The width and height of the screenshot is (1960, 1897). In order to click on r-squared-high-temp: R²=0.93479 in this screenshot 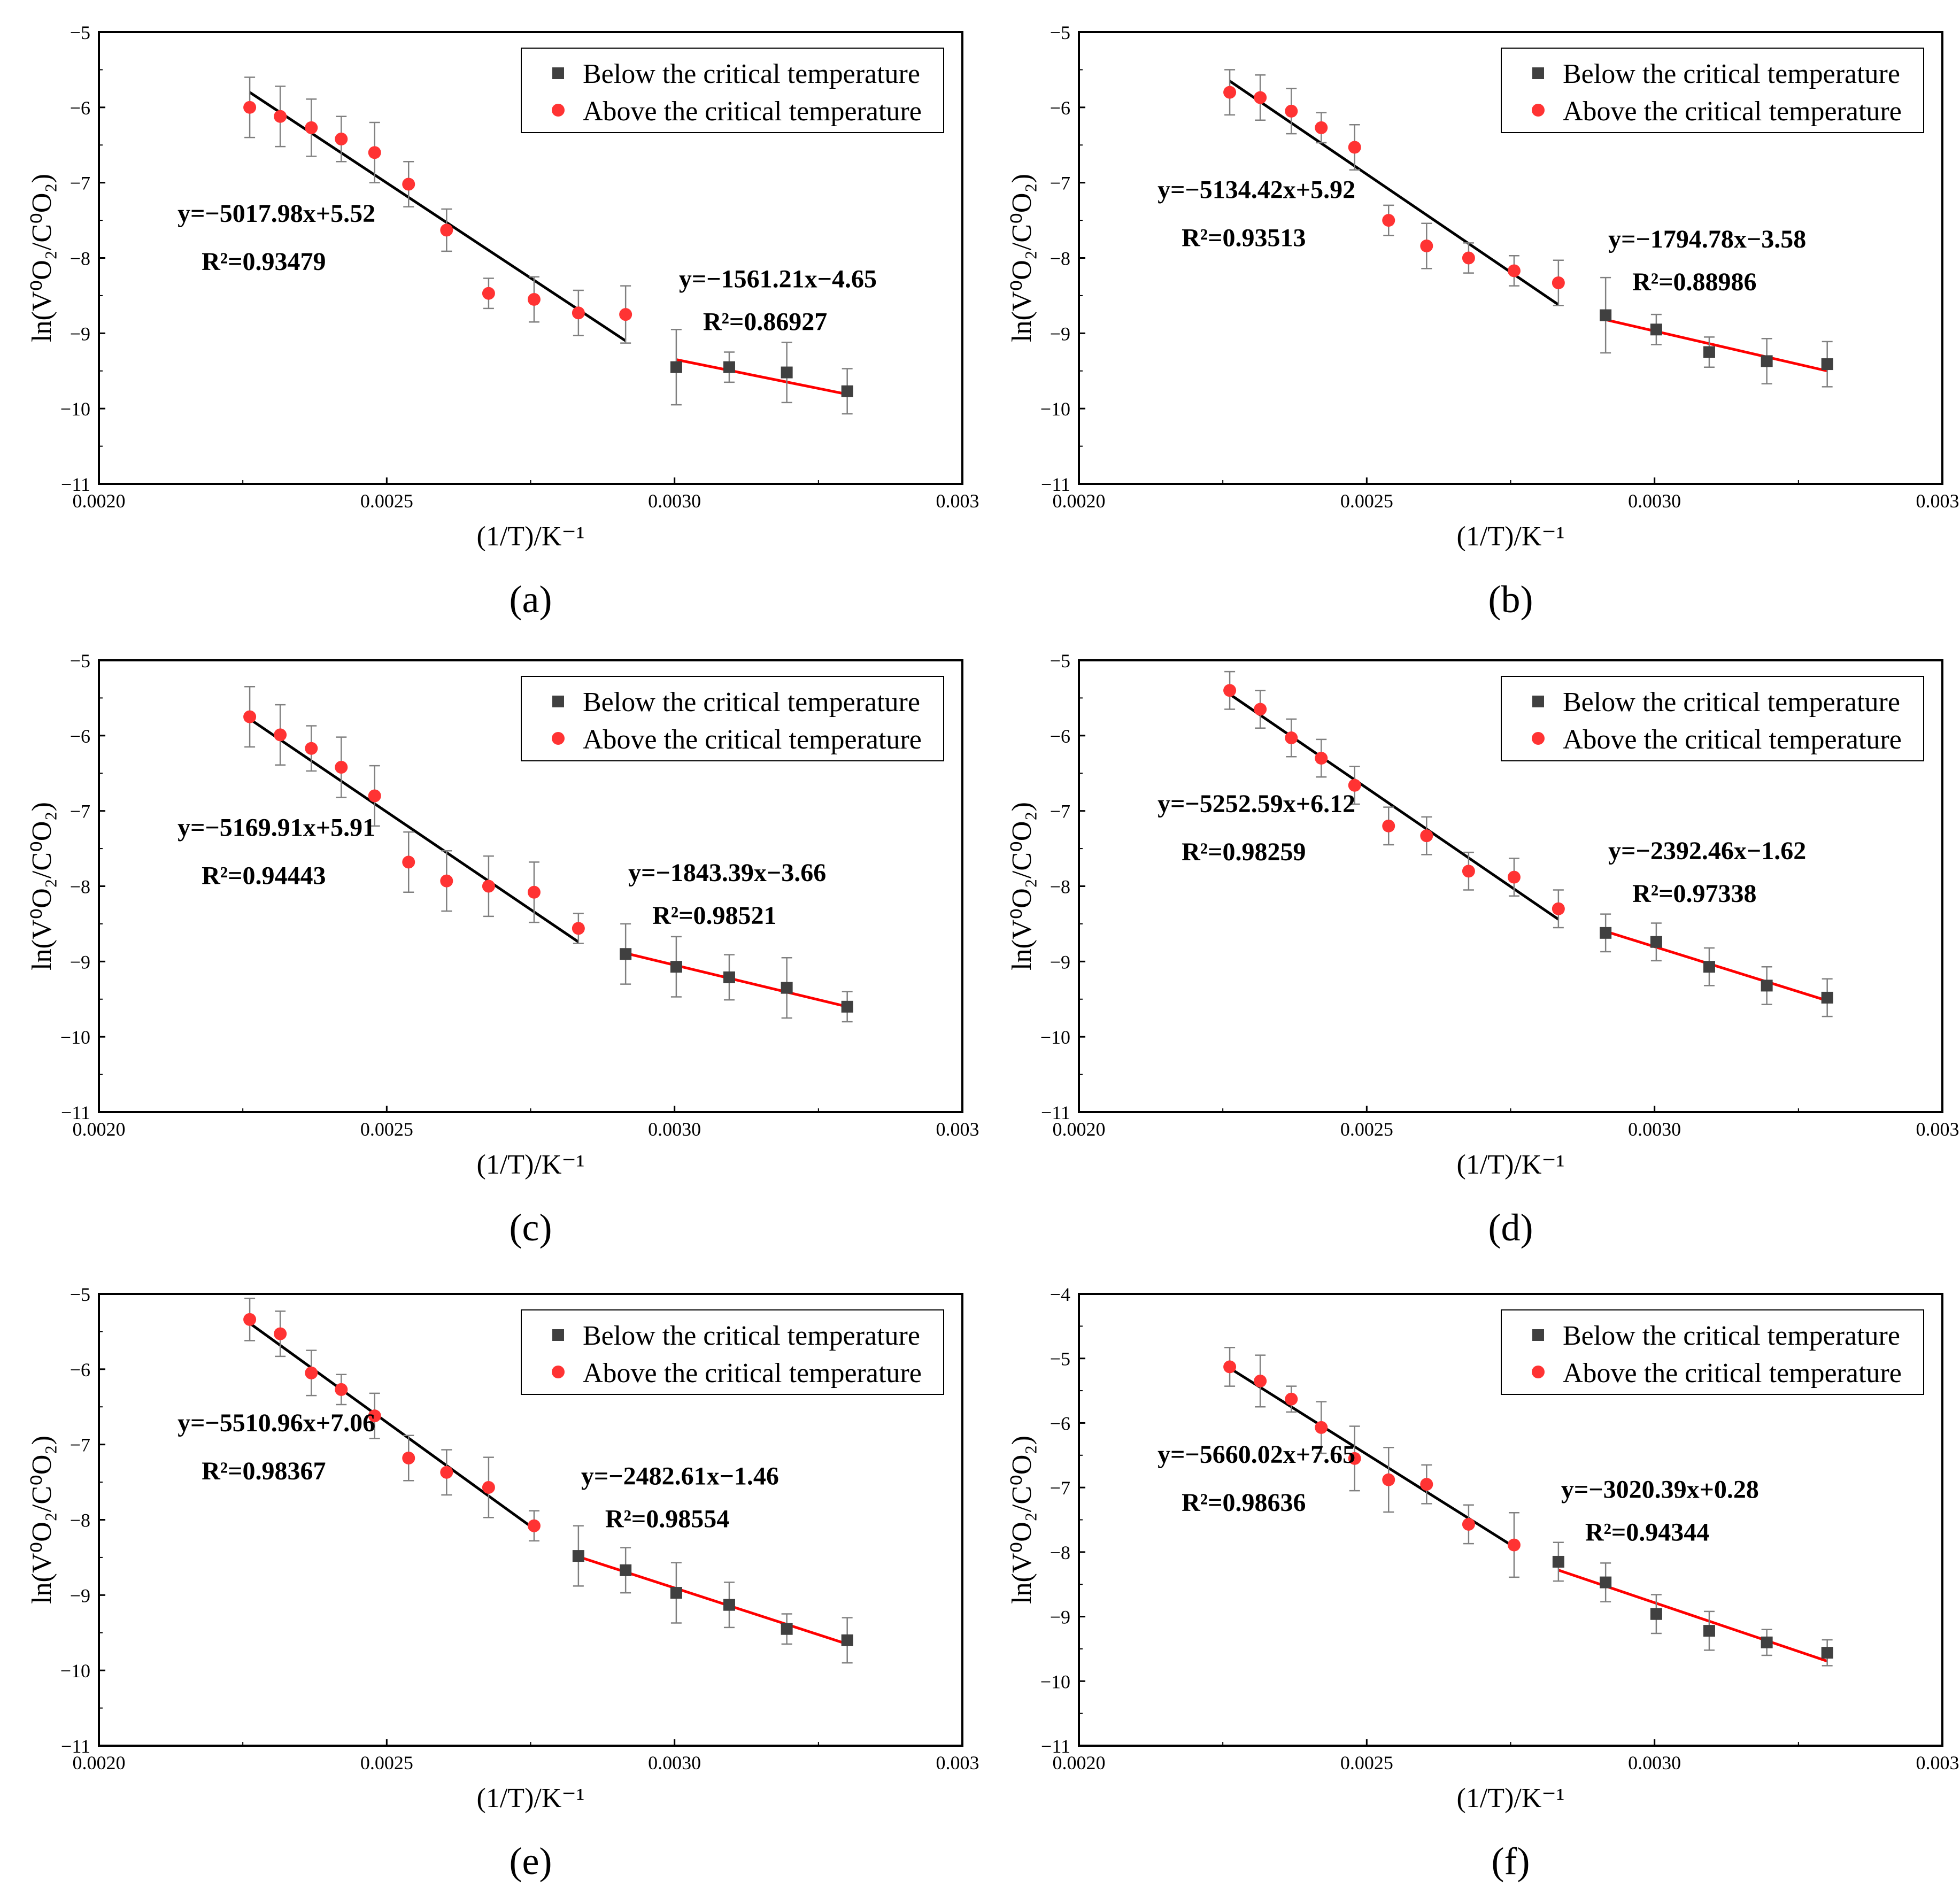, I will do `click(264, 262)`.